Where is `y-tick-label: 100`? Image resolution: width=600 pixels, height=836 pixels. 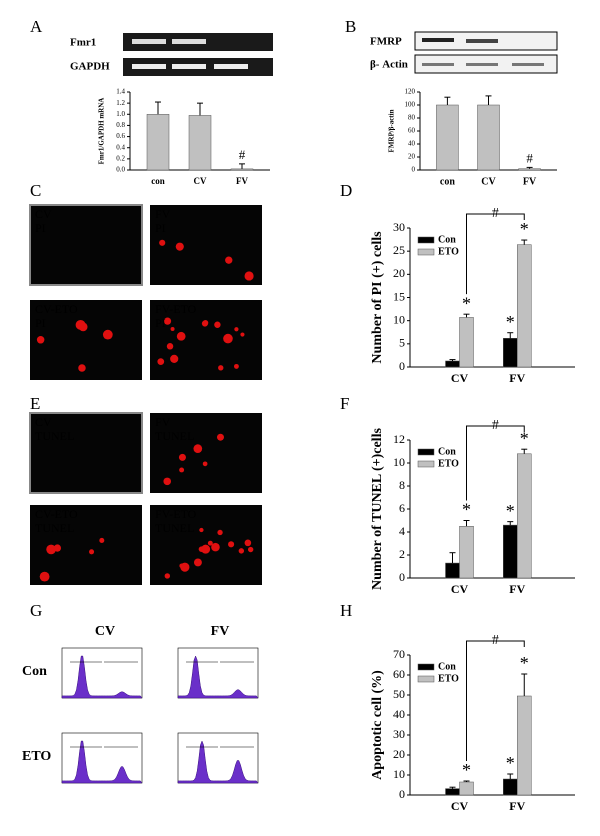 y-tick-label: 100 is located at coordinates (410, 105).